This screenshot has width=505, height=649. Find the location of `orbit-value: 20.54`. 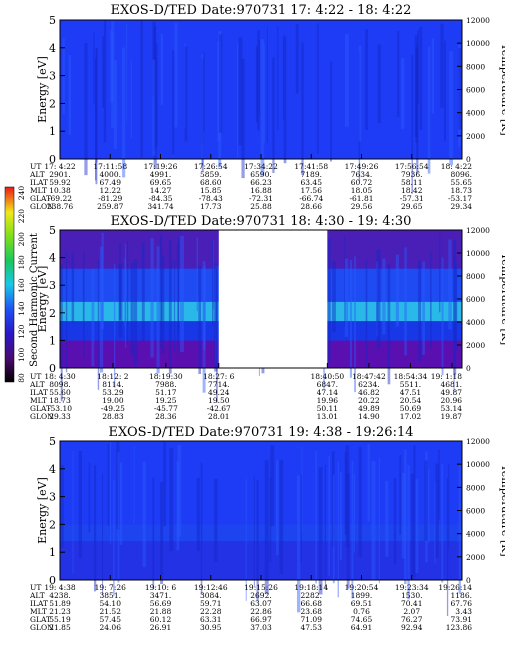

orbit-value: 20.54 is located at coordinates (411, 400).